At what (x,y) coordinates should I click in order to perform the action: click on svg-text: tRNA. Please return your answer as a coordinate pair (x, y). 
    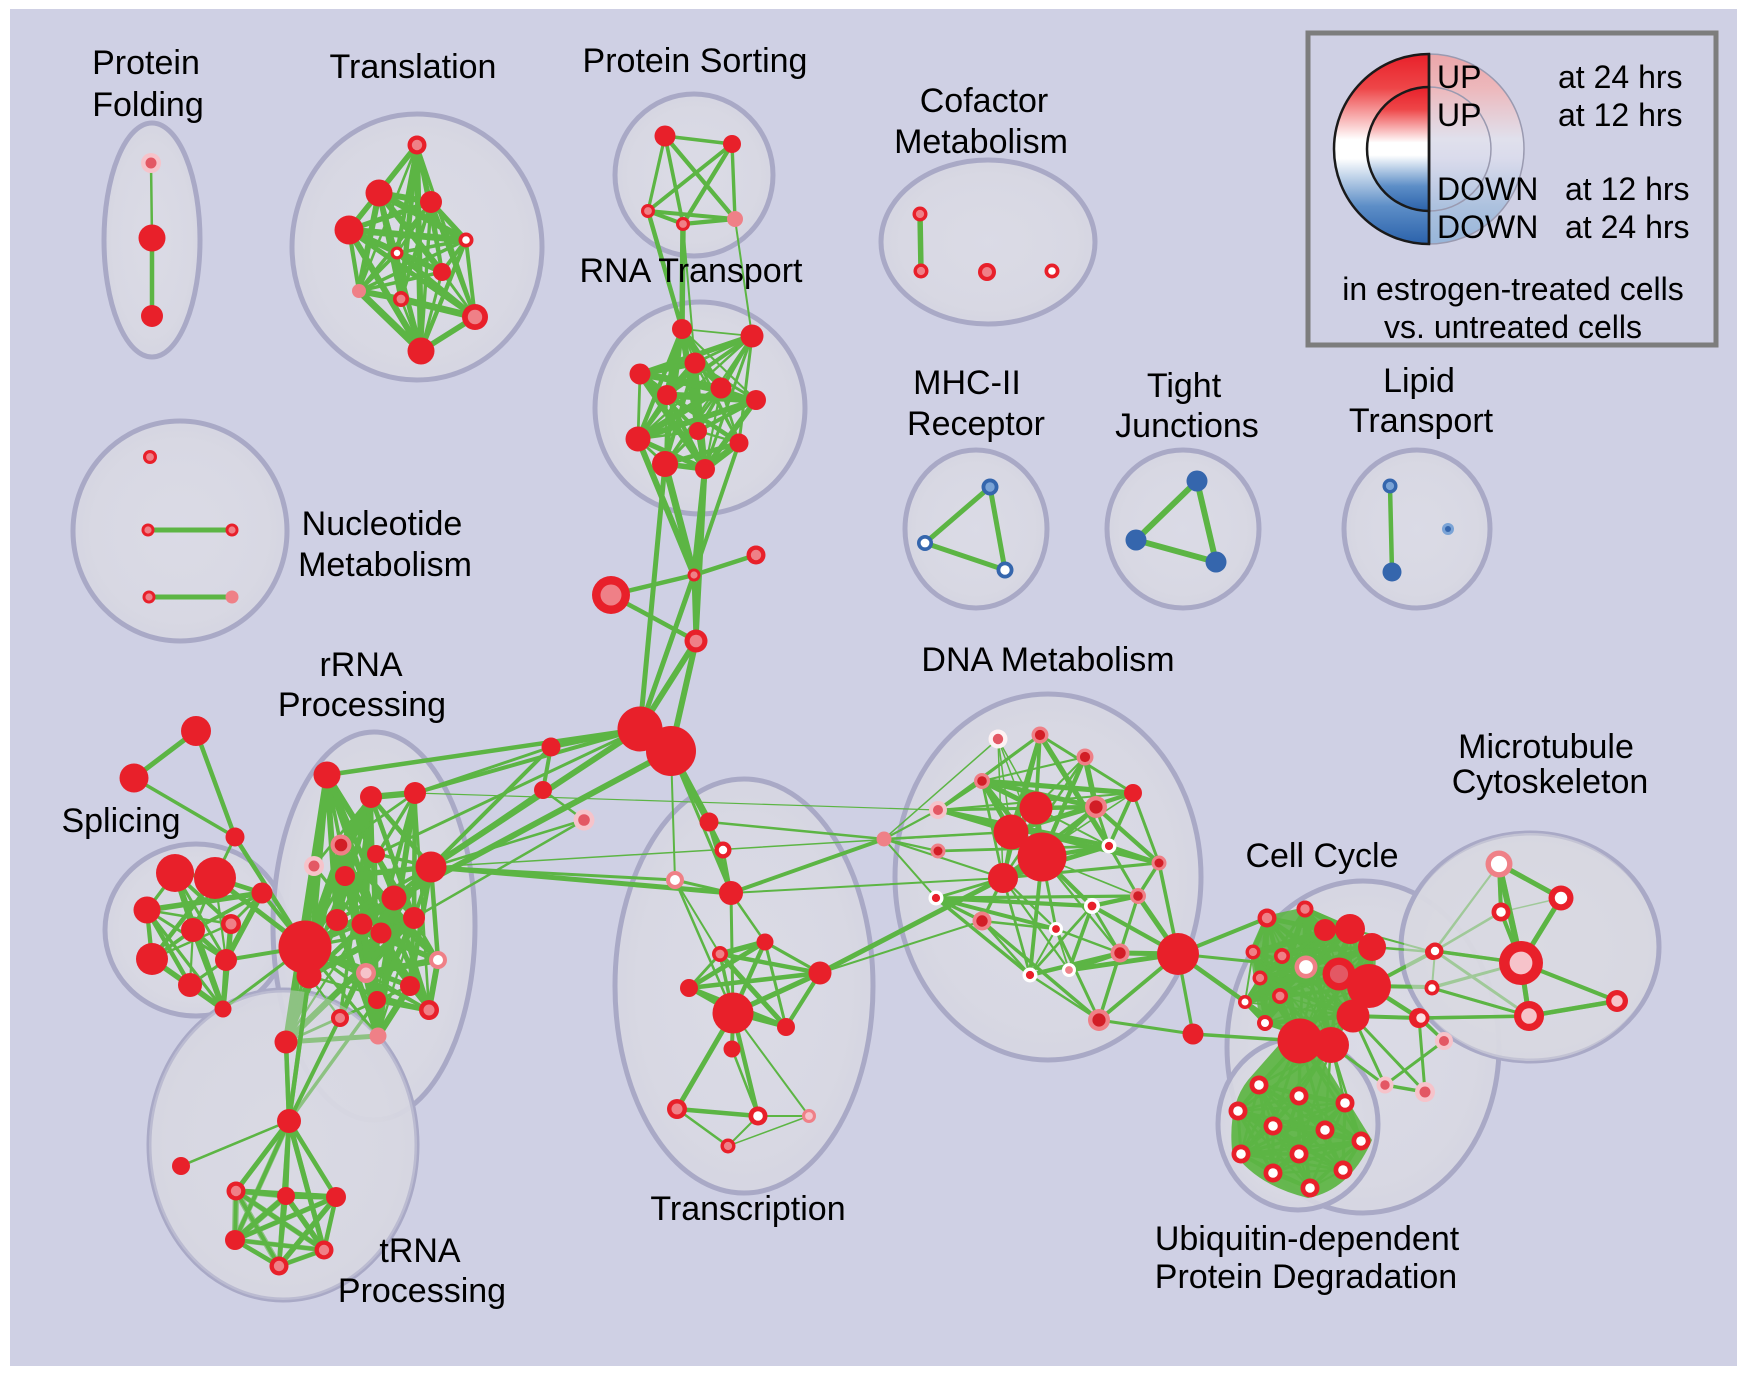
    Looking at the image, I should click on (420, 1251).